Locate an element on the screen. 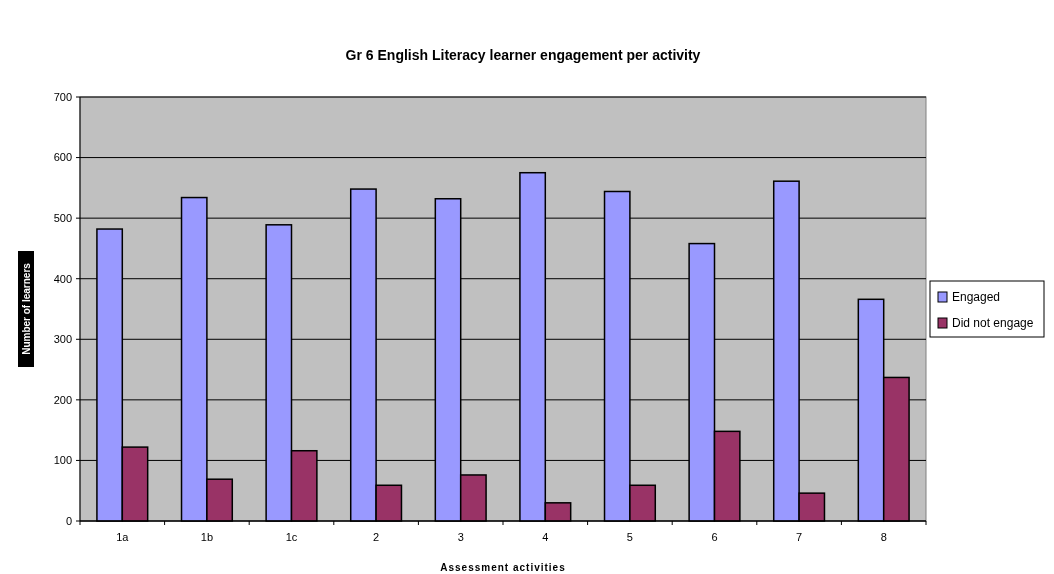  y-tick-label: 400 is located at coordinates (62, 278).